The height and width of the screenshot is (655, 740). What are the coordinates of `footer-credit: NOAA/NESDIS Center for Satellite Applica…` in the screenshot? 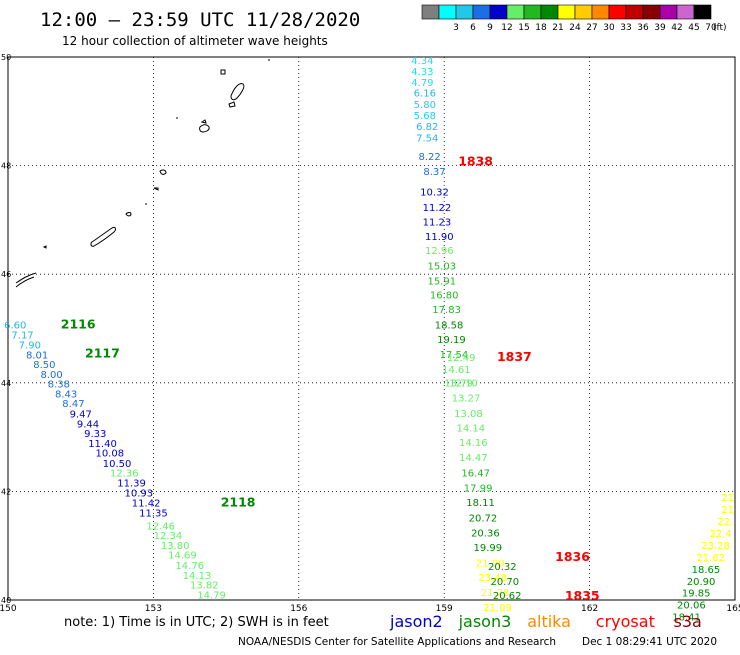 It's located at (397, 642).